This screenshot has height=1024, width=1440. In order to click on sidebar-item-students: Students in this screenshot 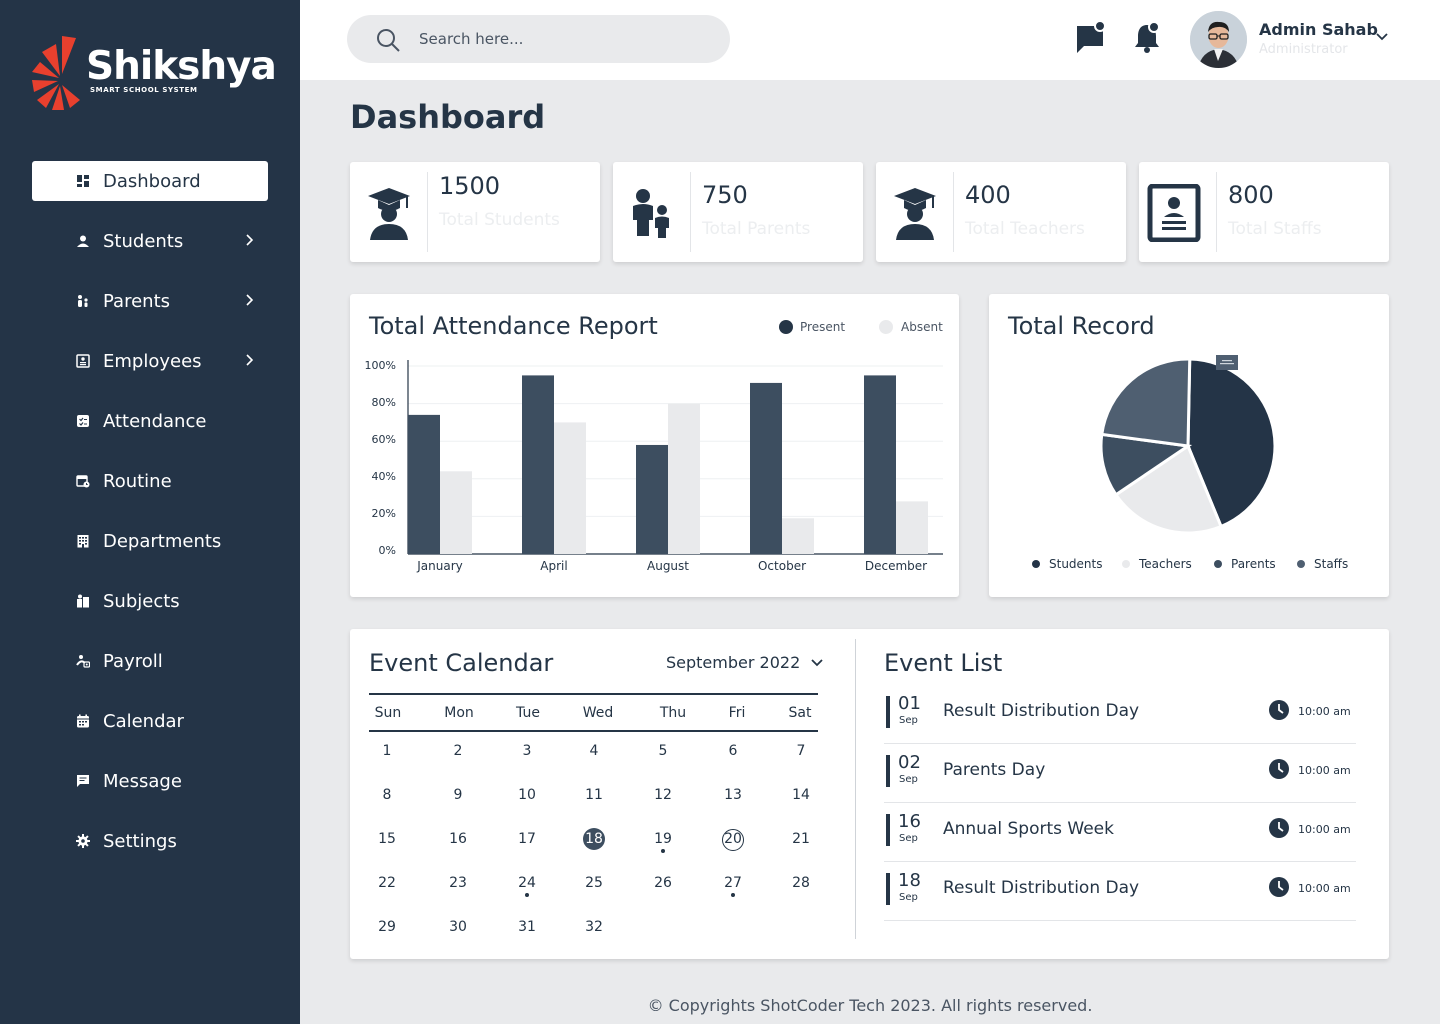, I will do `click(150, 241)`.